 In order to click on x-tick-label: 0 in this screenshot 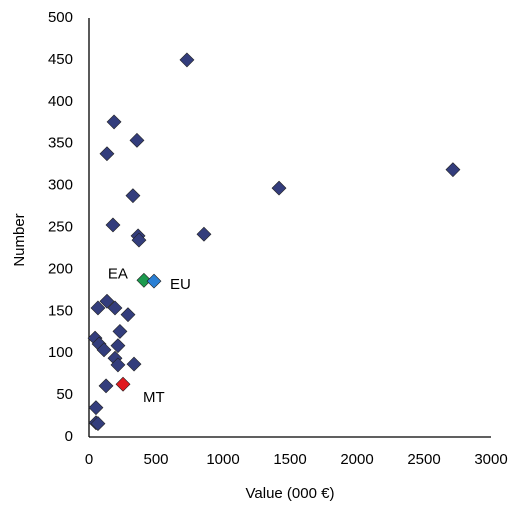, I will do `click(89, 459)`.